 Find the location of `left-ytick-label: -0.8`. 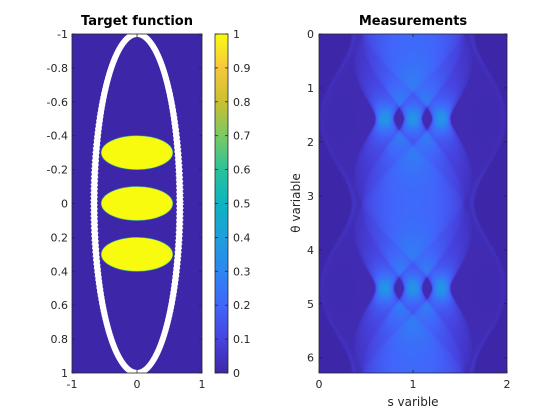

left-ytick-label: -0.8 is located at coordinates (57, 68).